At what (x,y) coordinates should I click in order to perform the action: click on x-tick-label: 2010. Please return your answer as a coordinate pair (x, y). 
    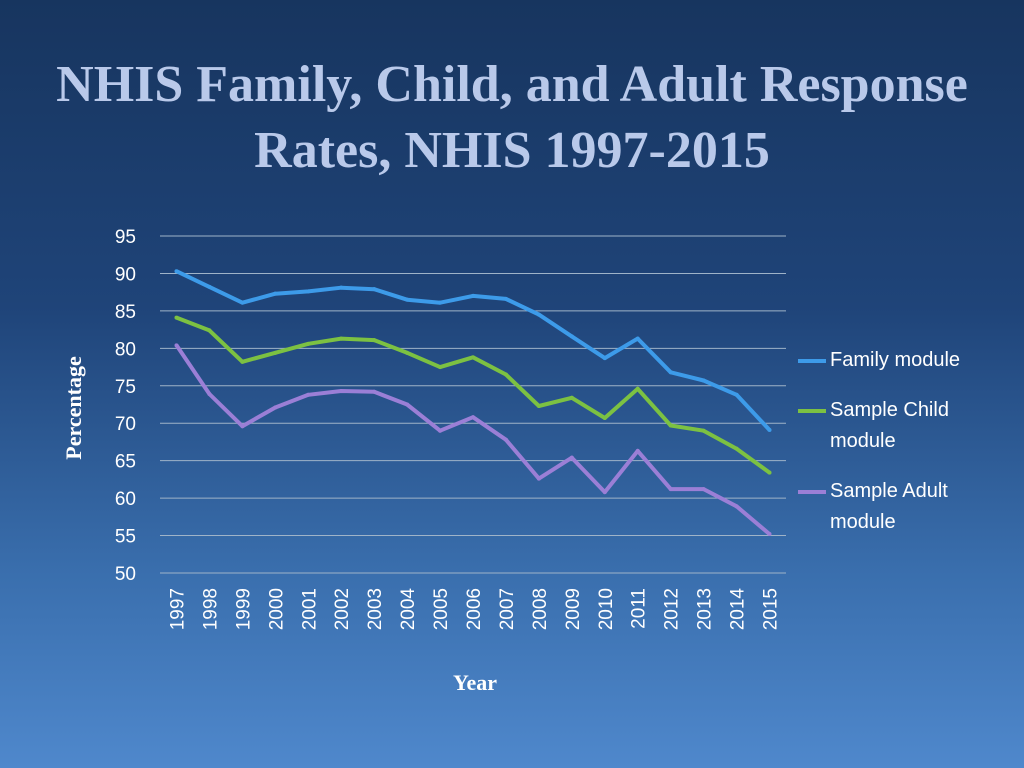
    Looking at the image, I should click on (606, 609).